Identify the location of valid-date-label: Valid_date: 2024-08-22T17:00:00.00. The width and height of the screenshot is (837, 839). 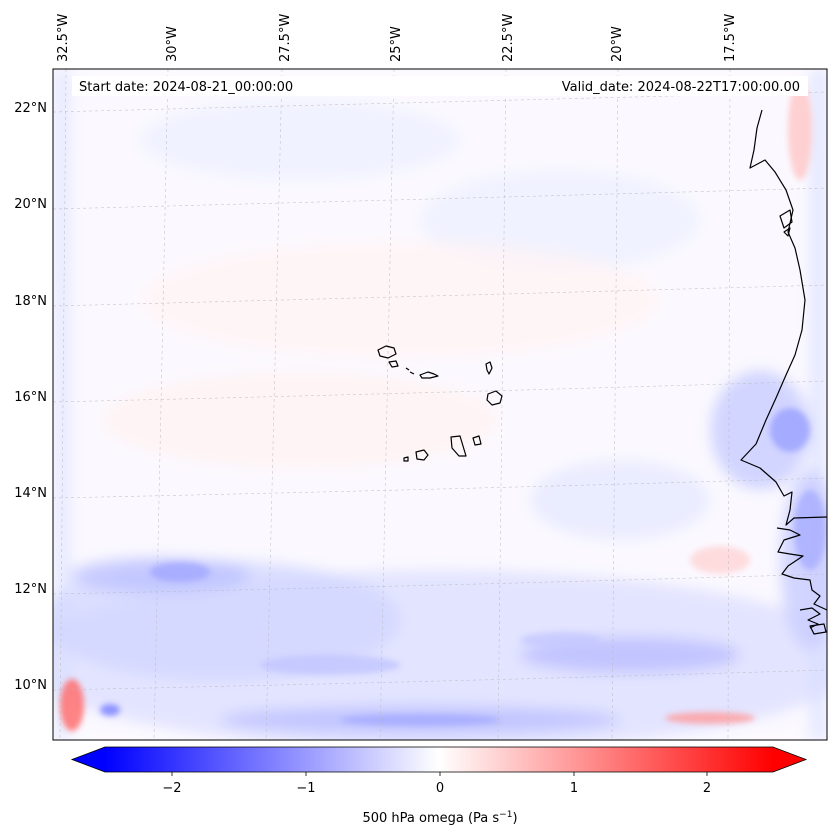
(681, 87).